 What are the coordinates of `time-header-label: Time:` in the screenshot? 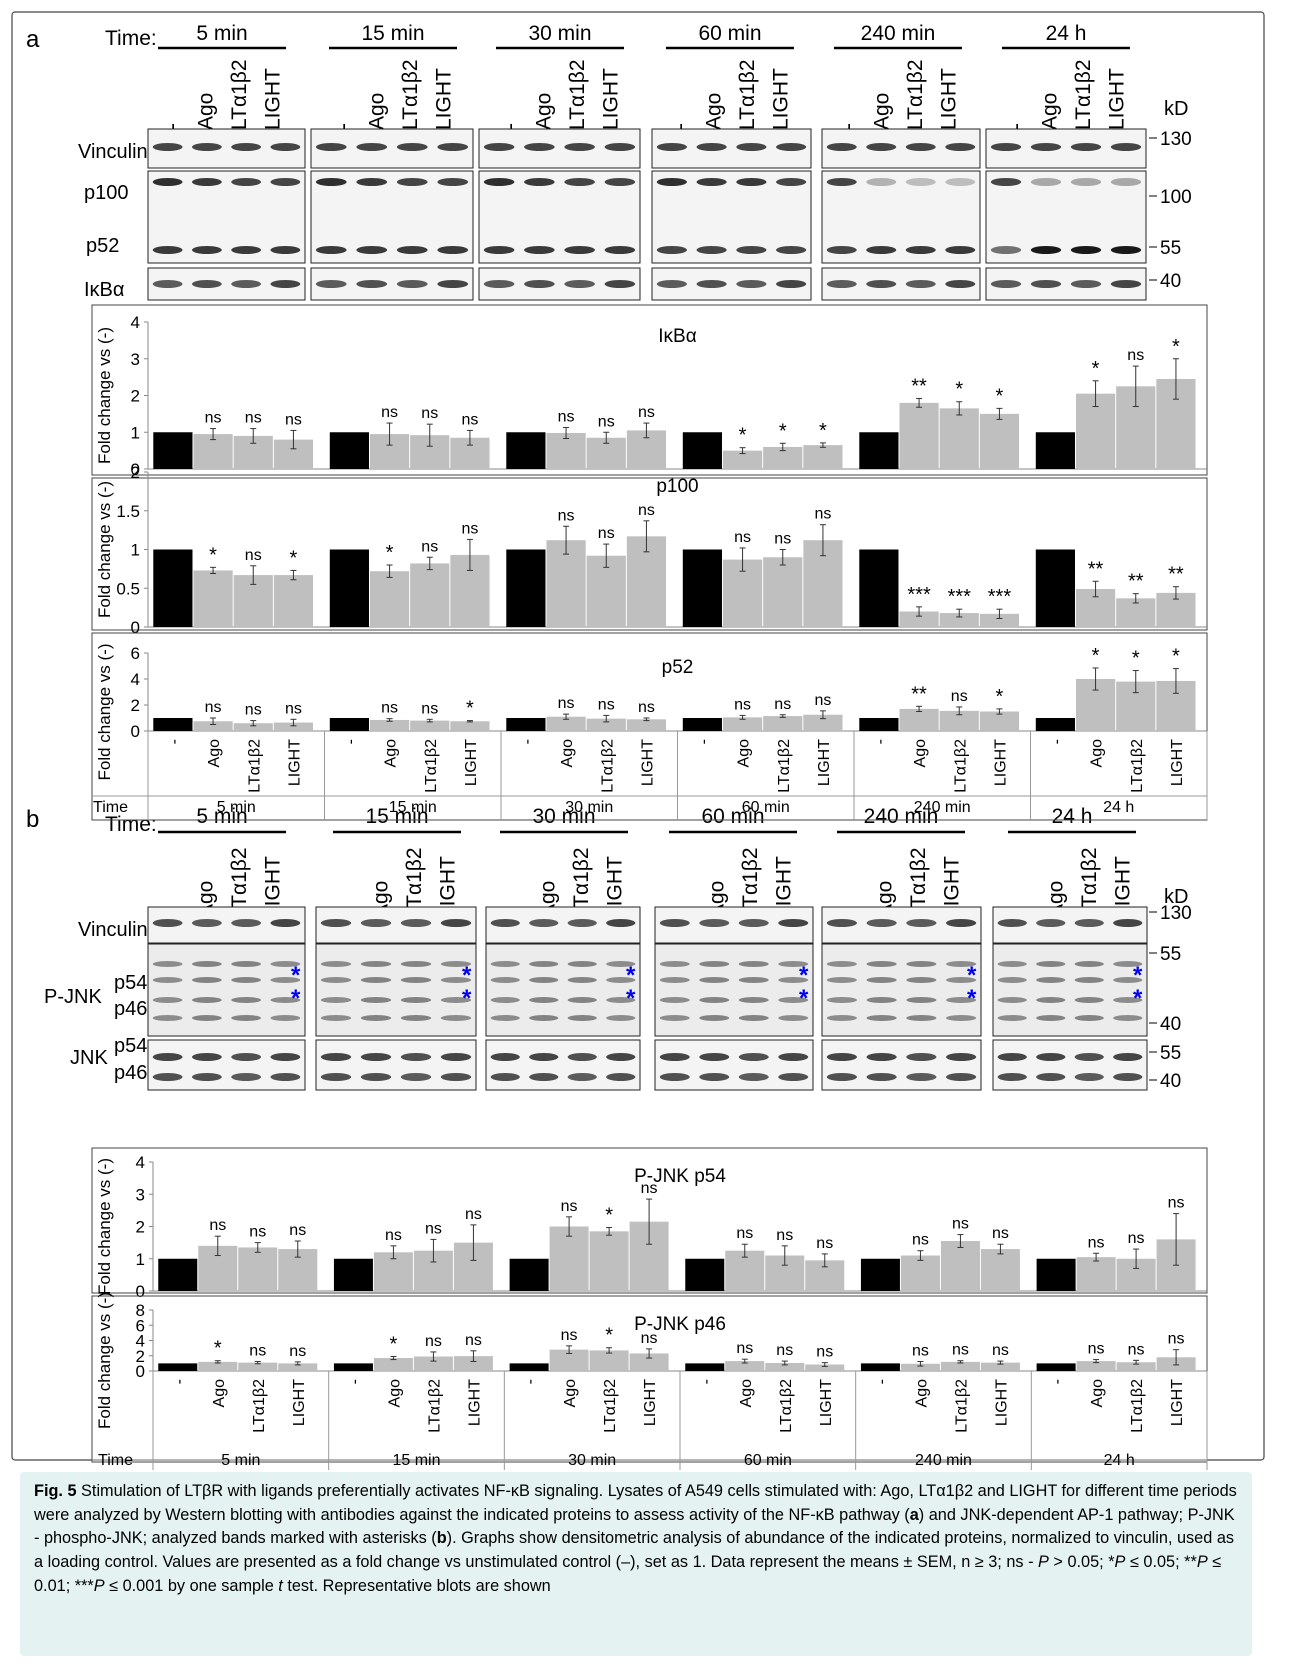 It's located at (131, 824).